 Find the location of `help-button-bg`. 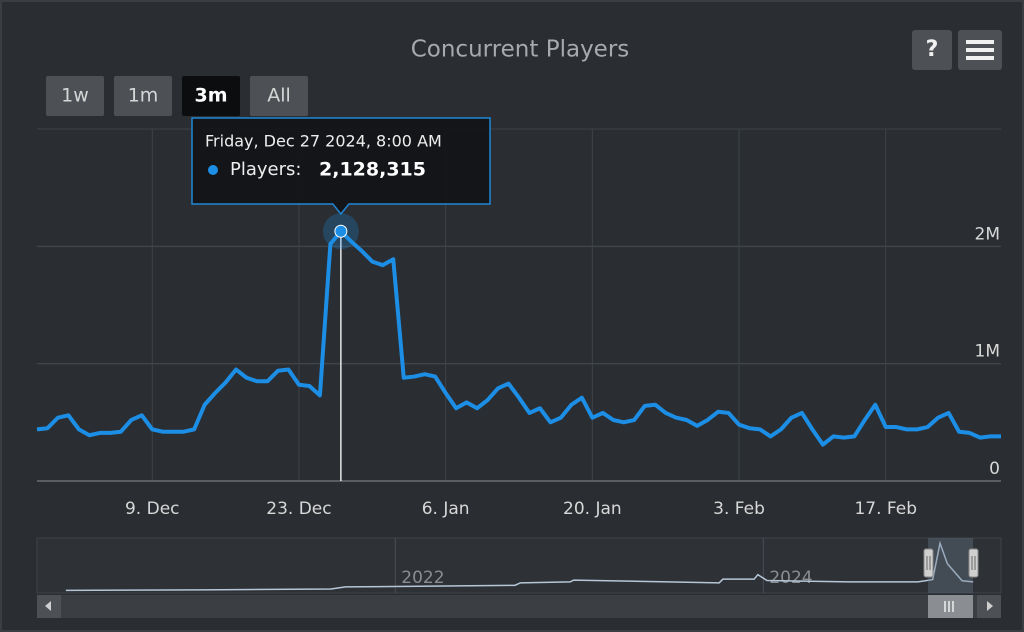

help-button-bg is located at coordinates (932, 50).